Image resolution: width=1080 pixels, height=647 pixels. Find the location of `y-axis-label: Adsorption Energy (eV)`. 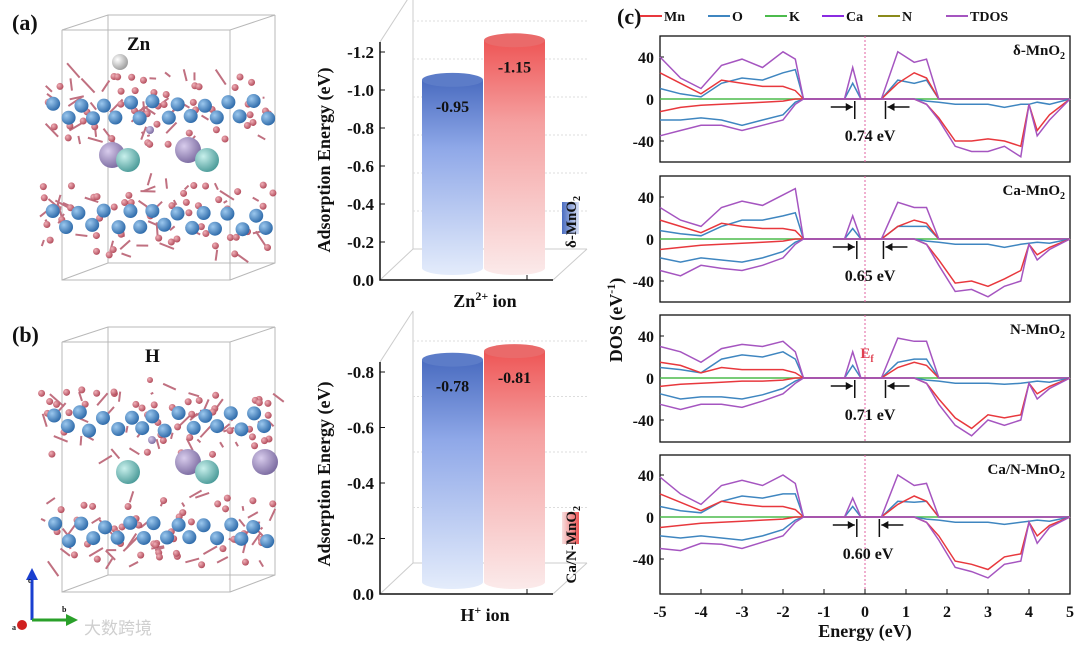

y-axis-label: Adsorption Energy (eV) is located at coordinates (324, 160).